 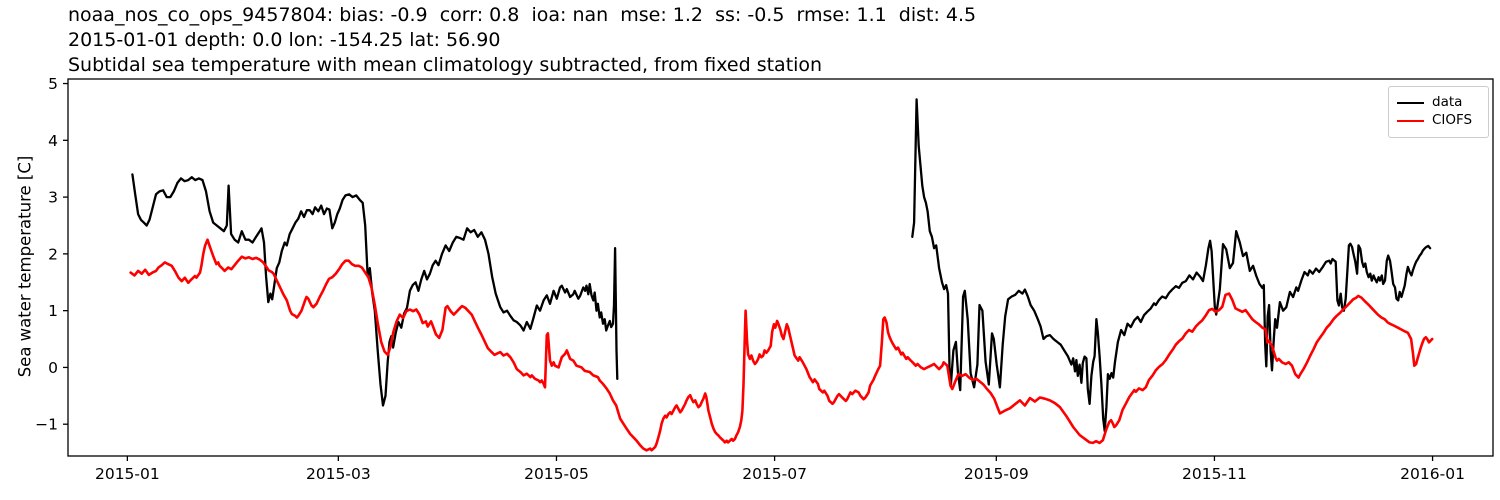 I want to click on legend: data CIOFS, so click(x=1438, y=112).